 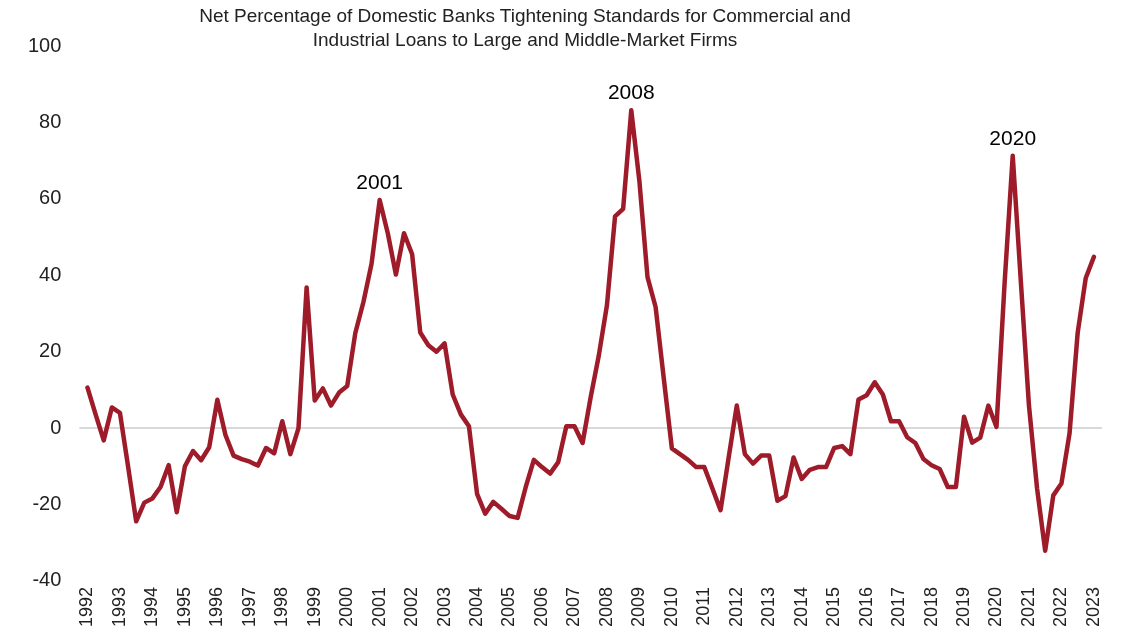 I want to click on x-tick-label: 1997, so click(x=248, y=606).